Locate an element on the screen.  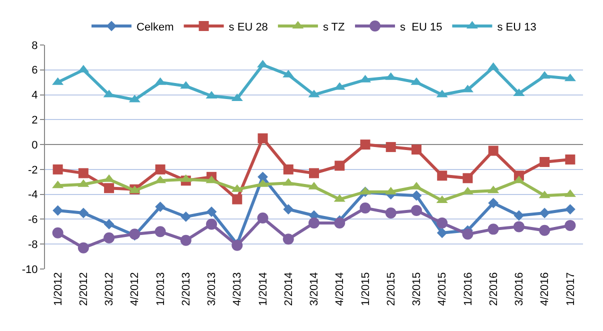
y-tick-label: 2 is located at coordinates (35, 120).